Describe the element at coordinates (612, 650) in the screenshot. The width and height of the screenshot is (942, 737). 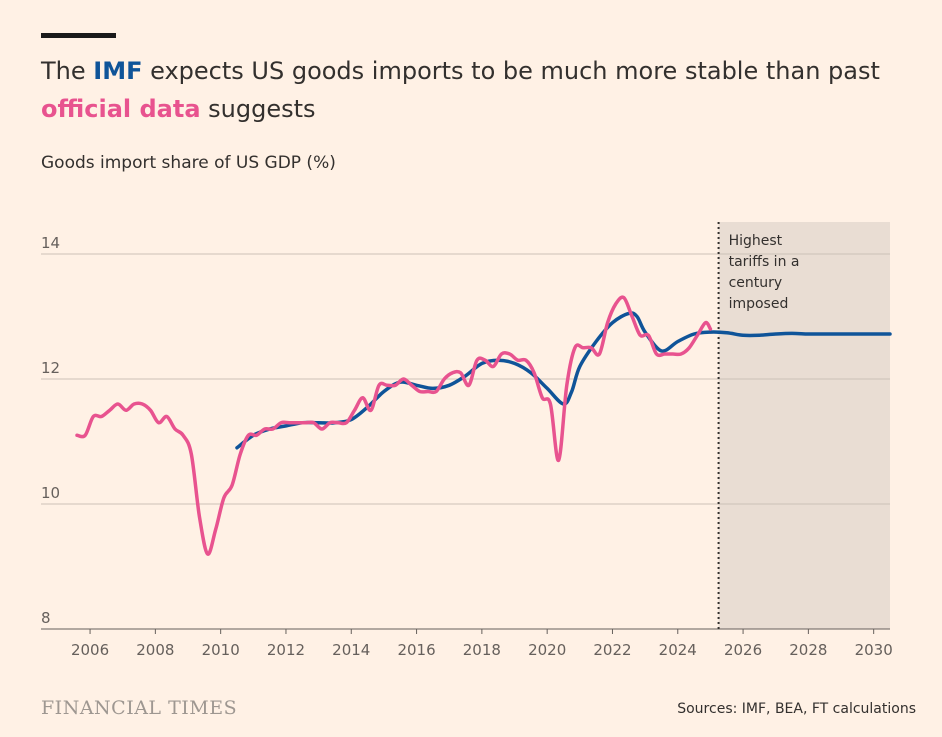
I see `x-tick-label-2022: 2022` at that location.